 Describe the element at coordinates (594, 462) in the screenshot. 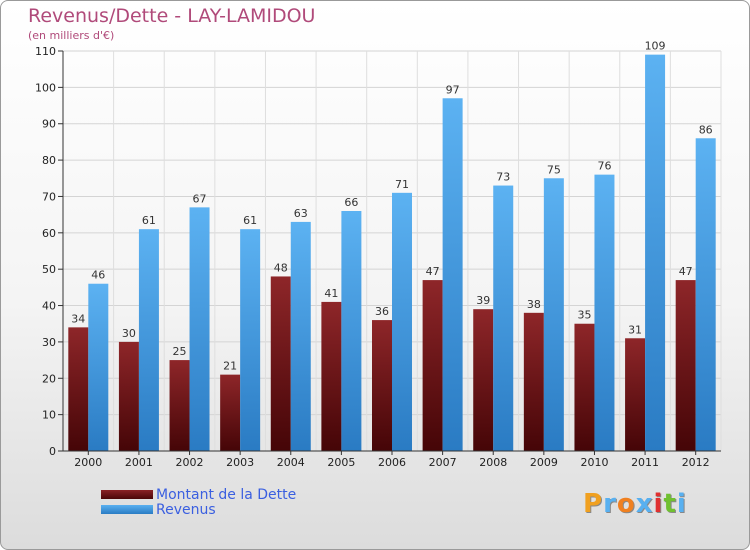

I see `x-tick-label: 2010` at that location.